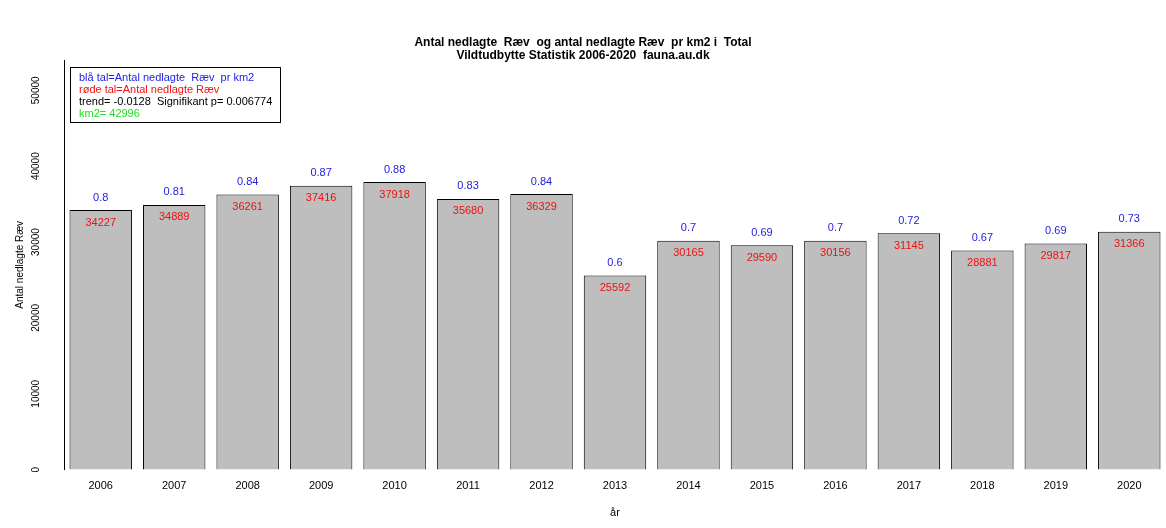  What do you see at coordinates (176, 101) in the screenshot?
I see `annotation: trend= -0.0128 Signifikant p= 0.006774` at bounding box center [176, 101].